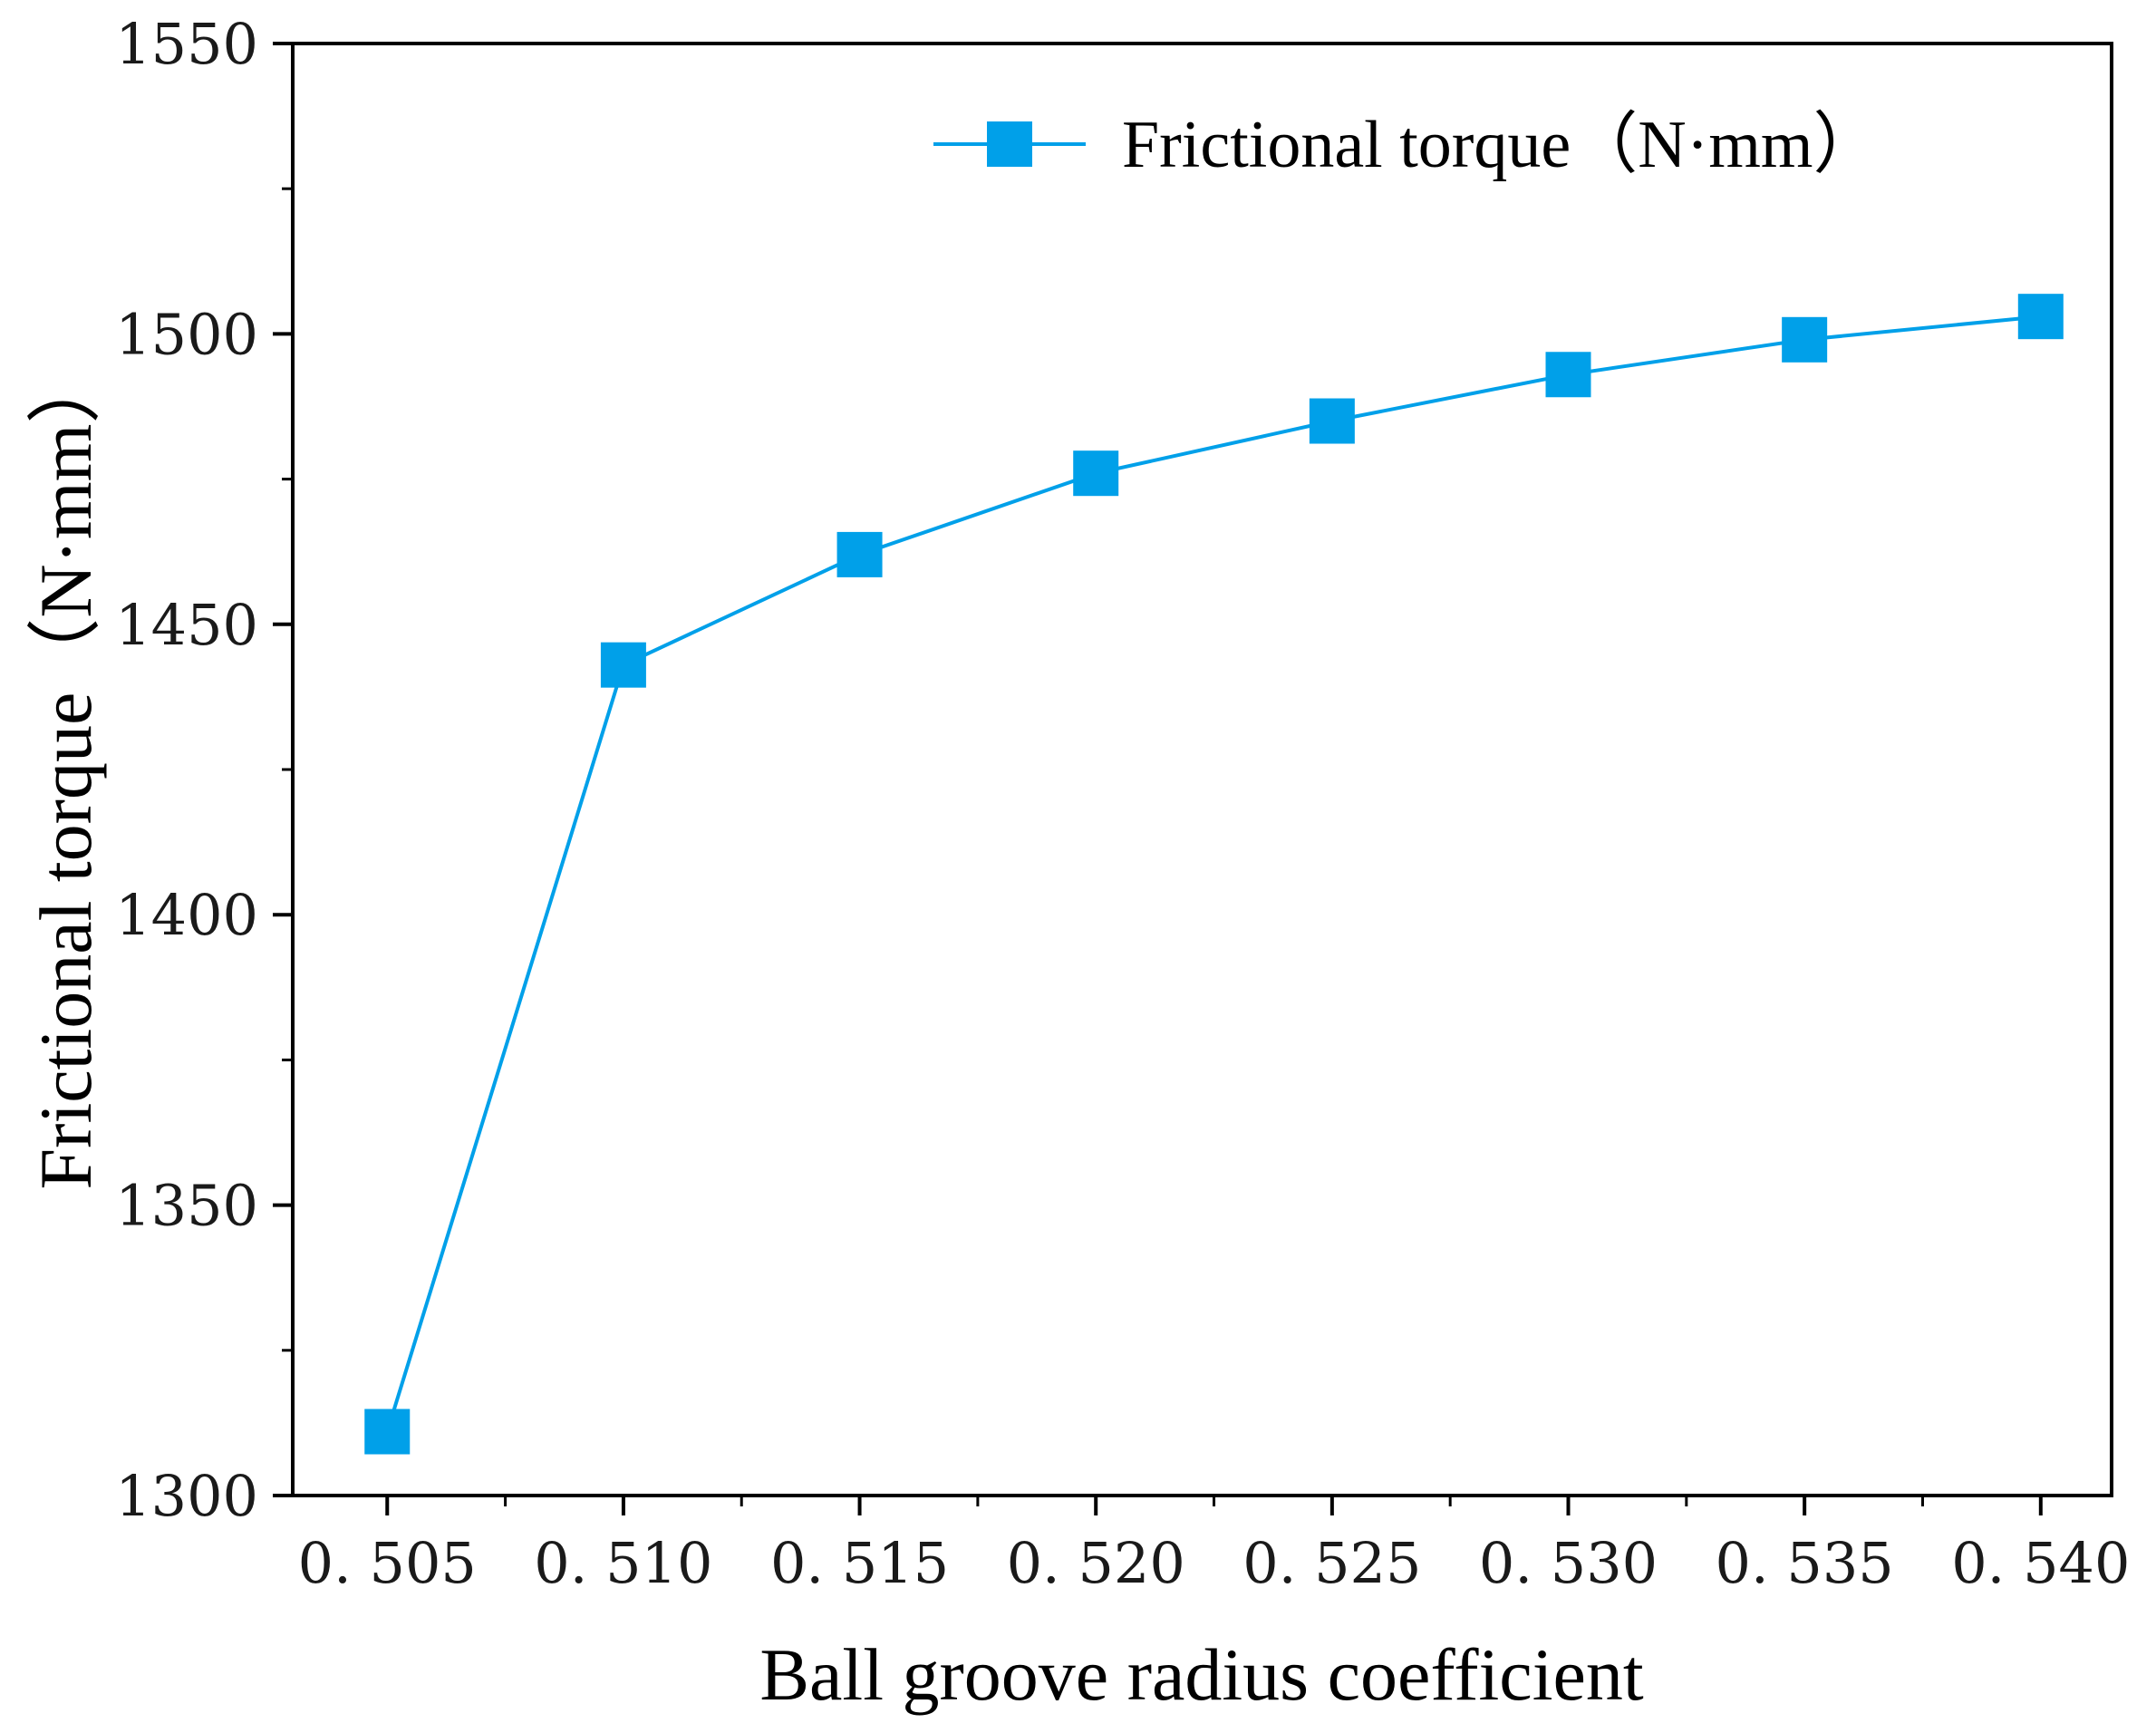  Describe the element at coordinates (623, 1563) in the screenshot. I see `x-tick-label: 0. 510` at that location.